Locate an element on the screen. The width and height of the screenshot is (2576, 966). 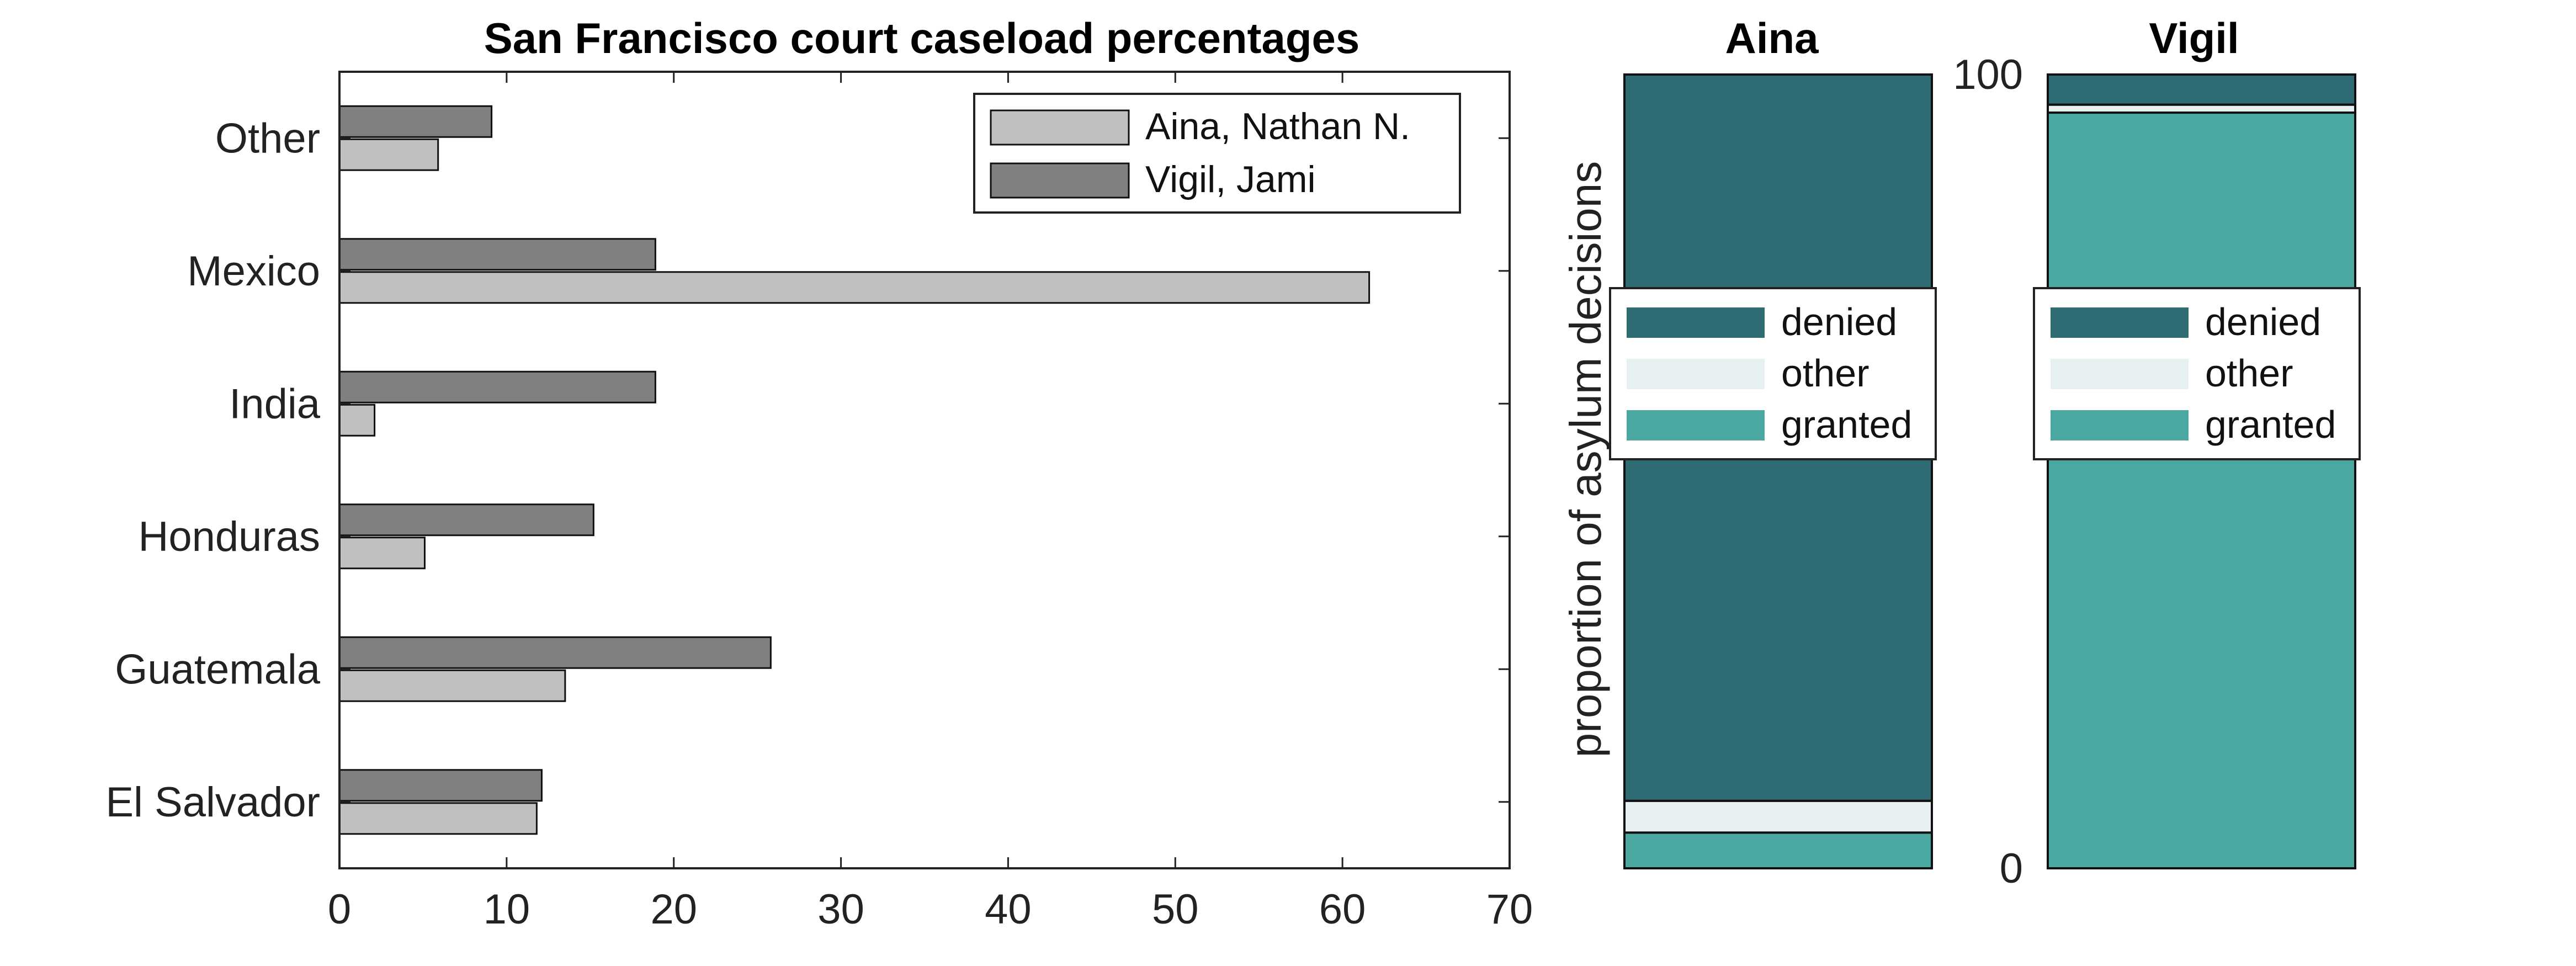
legend-label-vigil-jami: Vigil, Jami is located at coordinates (1230, 179).